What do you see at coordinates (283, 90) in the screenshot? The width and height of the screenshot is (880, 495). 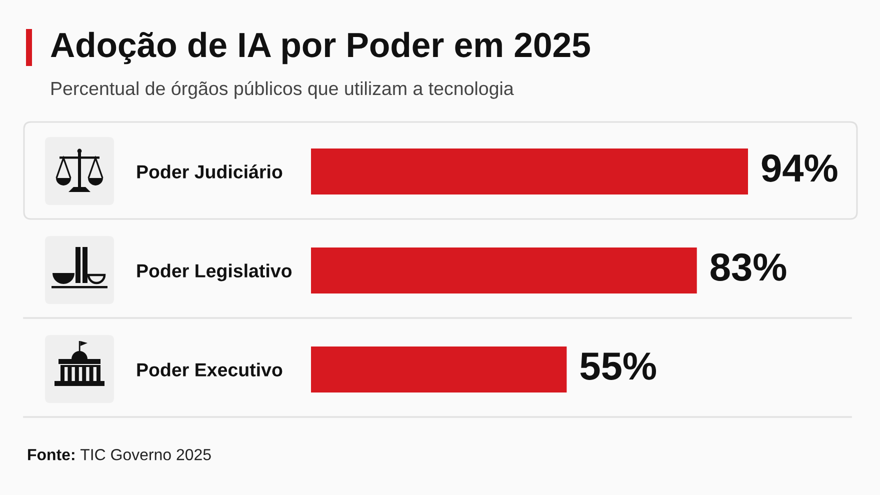 I see `chart-subtitle: Percentual de órgãos públicos que utilizam a tecnologia` at bounding box center [283, 90].